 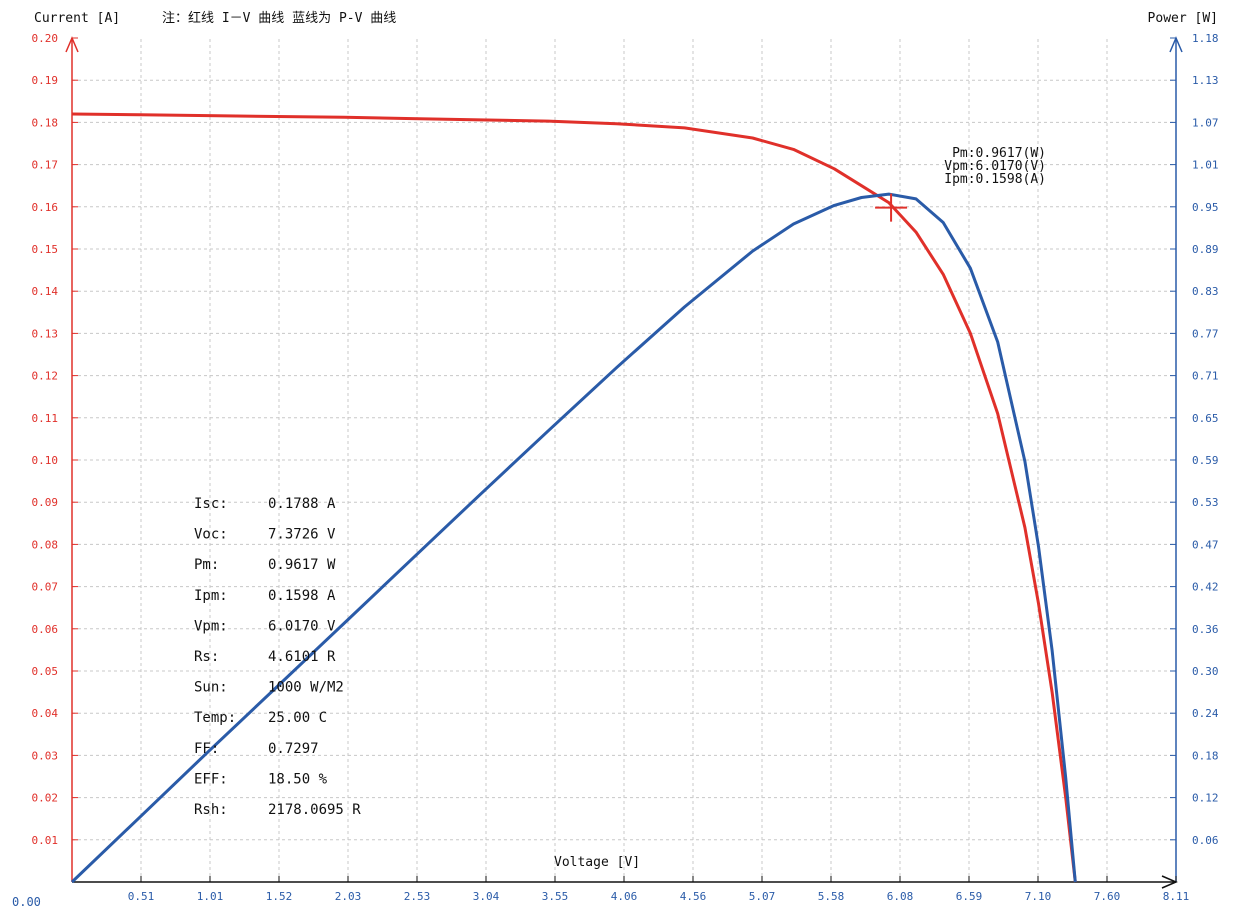 I want to click on y-right-tick-label: 0.59, so click(x=1205, y=460).